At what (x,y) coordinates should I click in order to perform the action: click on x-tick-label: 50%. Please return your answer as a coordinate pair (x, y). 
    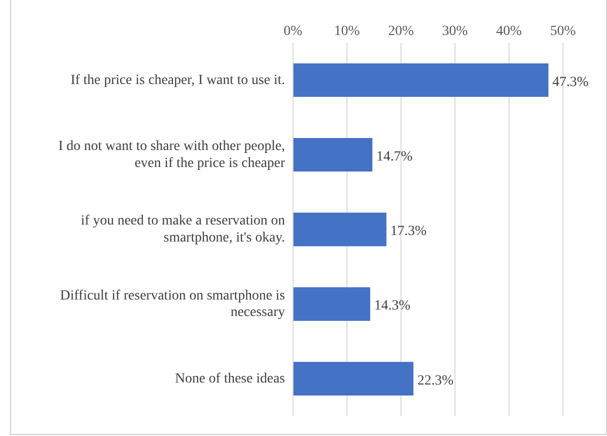
    Looking at the image, I should click on (563, 32).